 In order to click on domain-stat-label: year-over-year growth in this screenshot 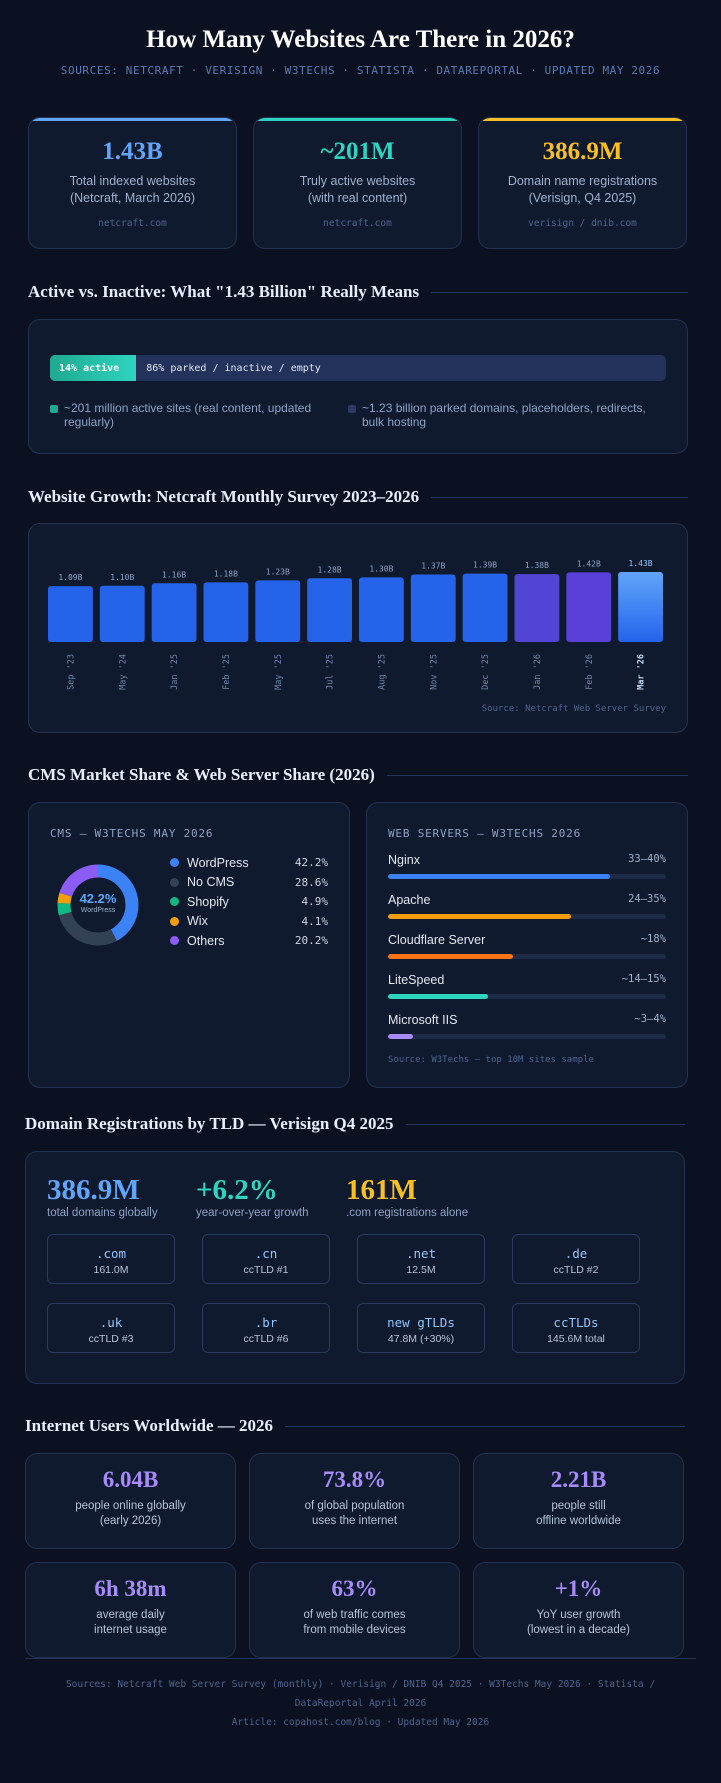, I will do `click(252, 1213)`.